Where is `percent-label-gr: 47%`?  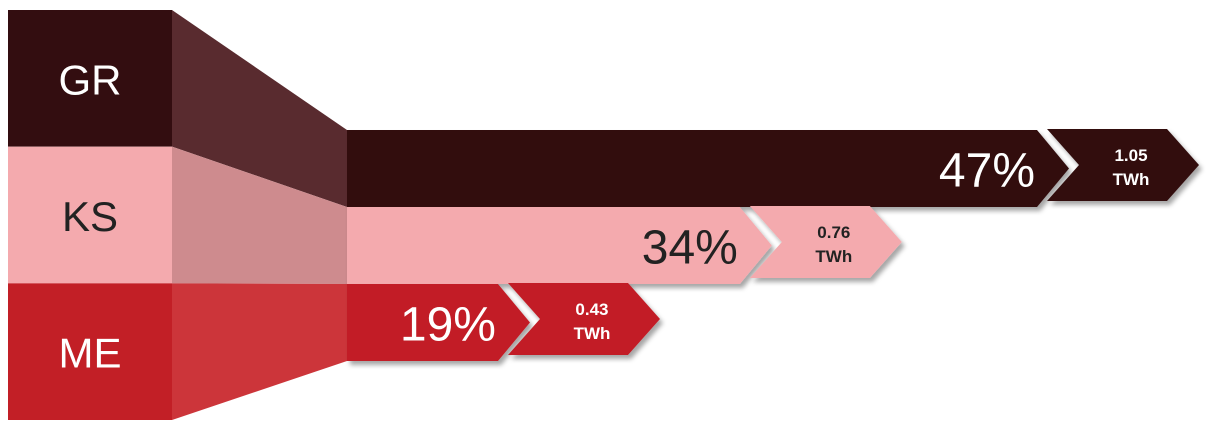
percent-label-gr: 47% is located at coordinates (987, 171).